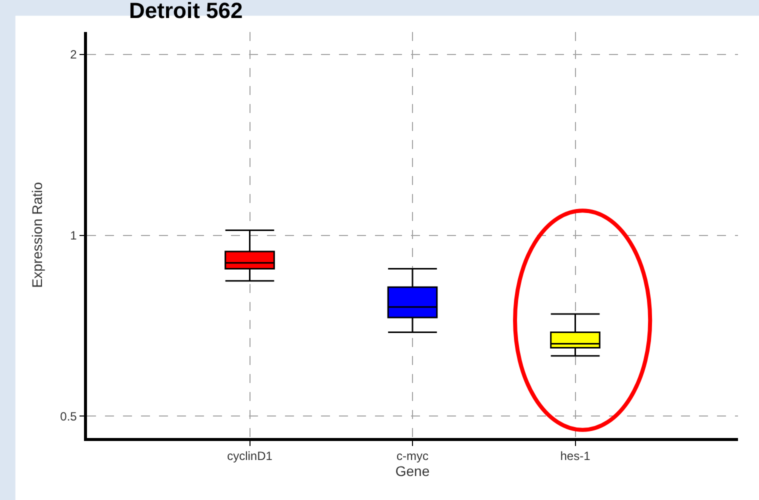 The width and height of the screenshot is (759, 500). Describe the element at coordinates (575, 456) in the screenshot. I see `x-tick-label: hes-1` at that location.